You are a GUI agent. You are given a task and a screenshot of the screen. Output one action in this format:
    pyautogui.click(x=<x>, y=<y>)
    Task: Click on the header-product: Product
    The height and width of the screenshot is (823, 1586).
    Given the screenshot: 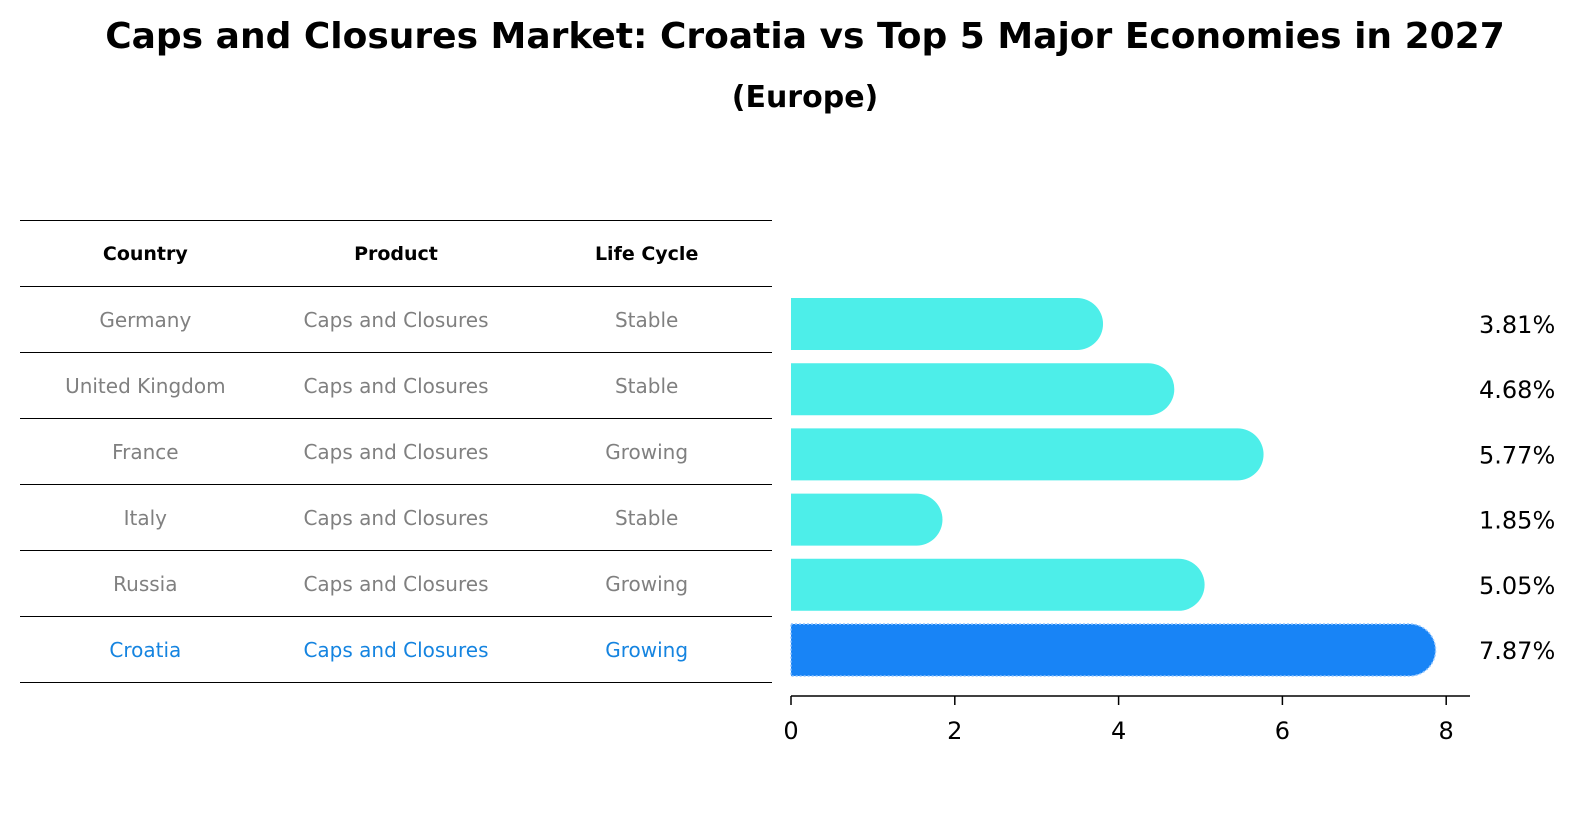 What is the action you would take?
    pyautogui.click(x=396, y=253)
    